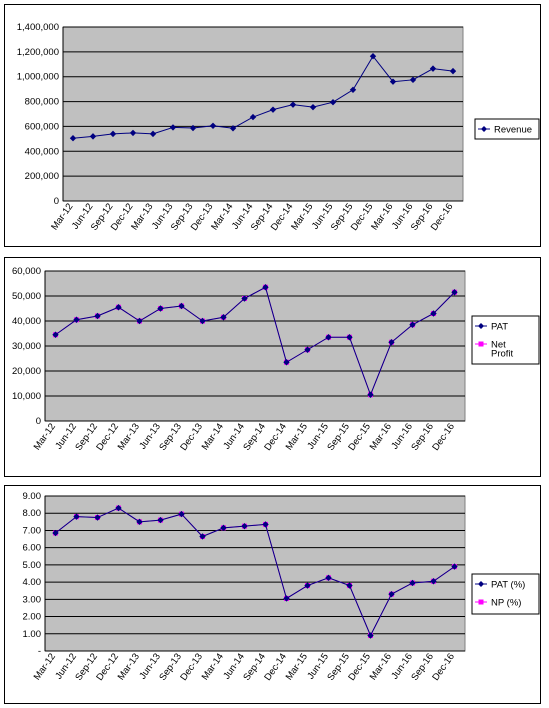  I want to click on y-tick-label: 200,000, so click(42, 176).